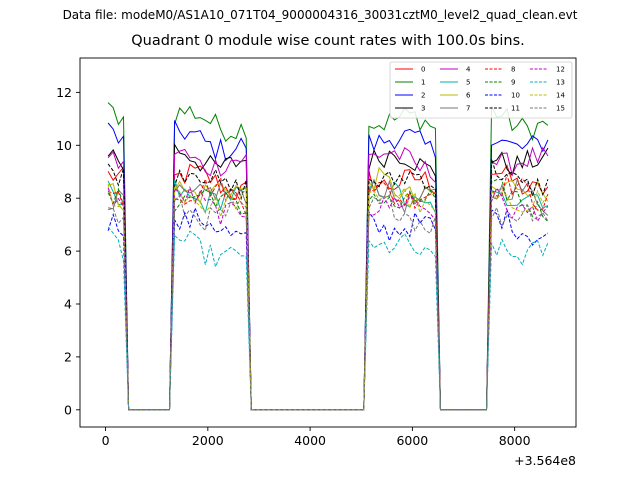 Image resolution: width=640 pixels, height=480 pixels. I want to click on y-tick-label: 0, so click(68, 409).